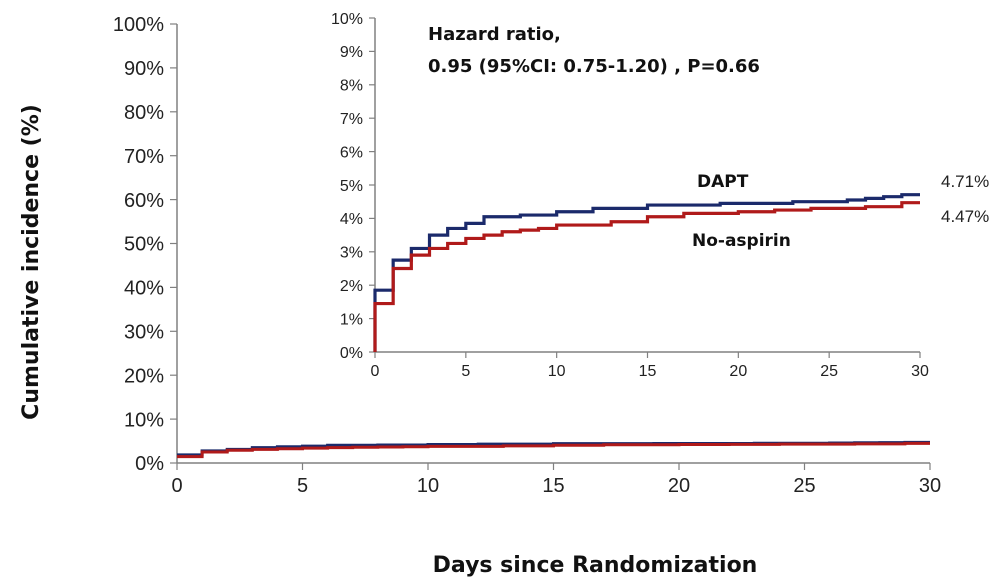  Describe the element at coordinates (428, 486) in the screenshot. I see `main-x-tick-label: 10` at that location.